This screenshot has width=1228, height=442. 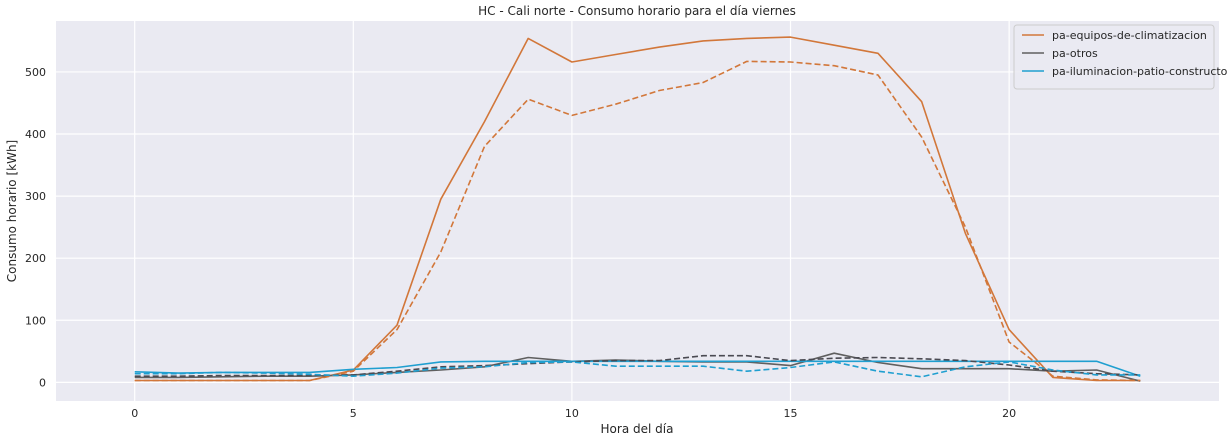 I want to click on y-axis-label: Consumo horario [kWh], so click(x=12, y=211).